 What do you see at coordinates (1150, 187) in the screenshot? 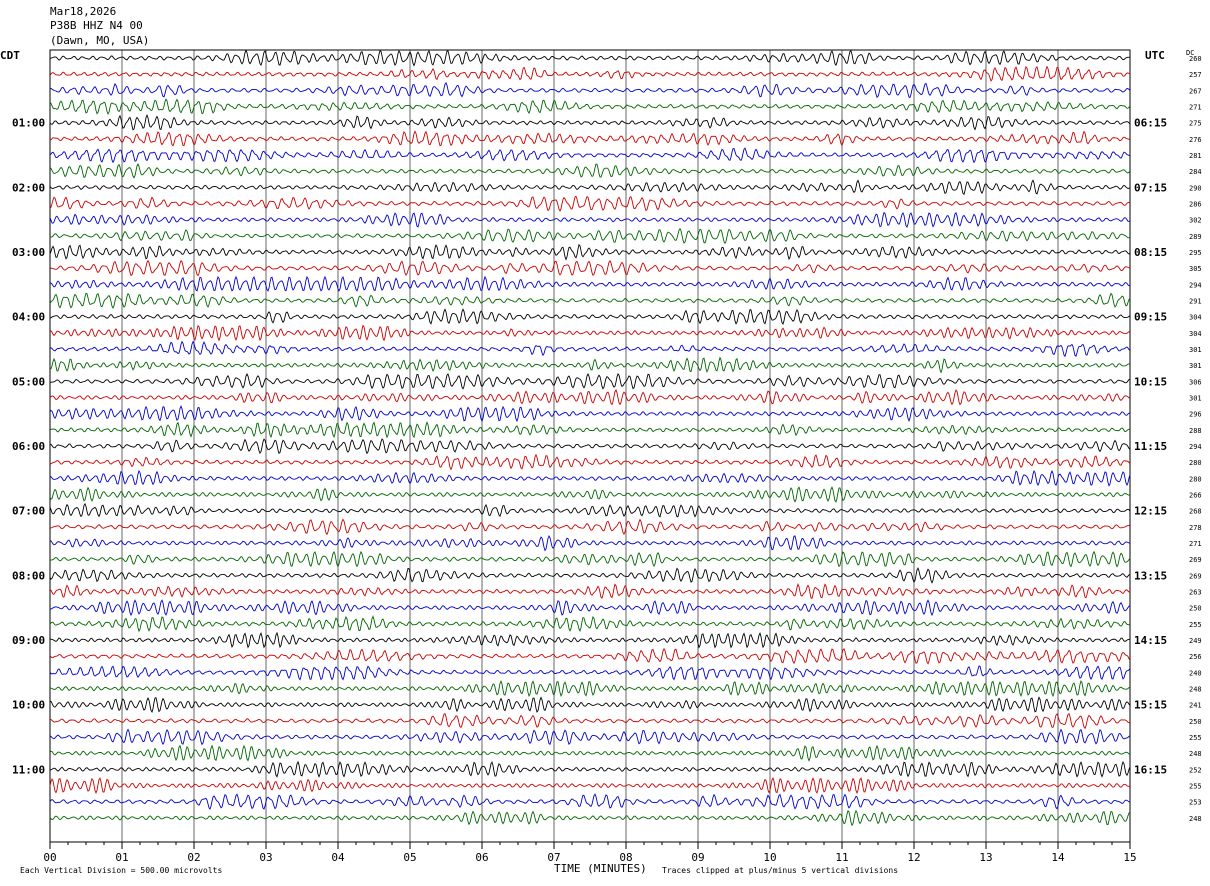
I see `right-hour-label: 07:15` at bounding box center [1150, 187].